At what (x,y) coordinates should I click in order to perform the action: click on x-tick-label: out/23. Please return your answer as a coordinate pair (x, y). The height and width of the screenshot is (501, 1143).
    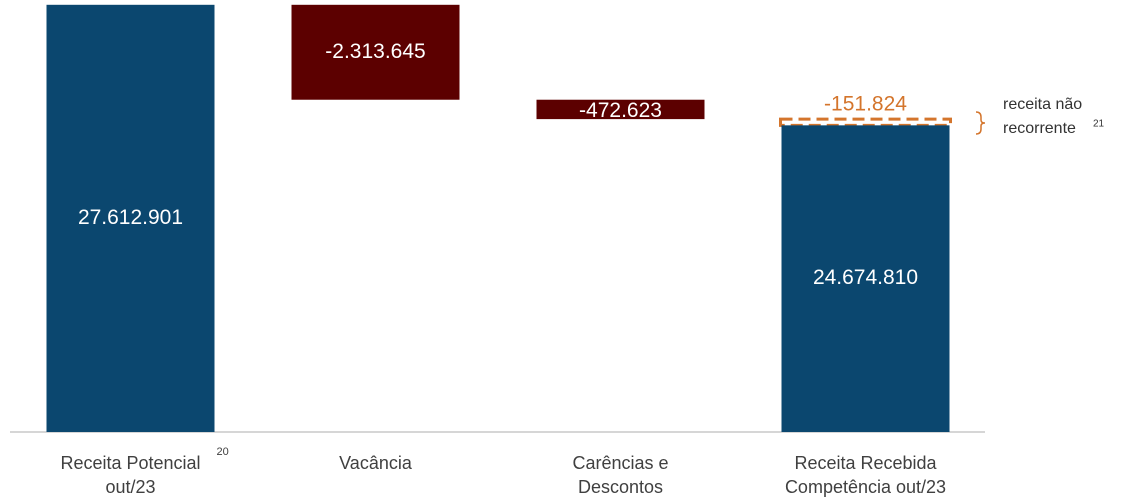
    Looking at the image, I should click on (130, 487).